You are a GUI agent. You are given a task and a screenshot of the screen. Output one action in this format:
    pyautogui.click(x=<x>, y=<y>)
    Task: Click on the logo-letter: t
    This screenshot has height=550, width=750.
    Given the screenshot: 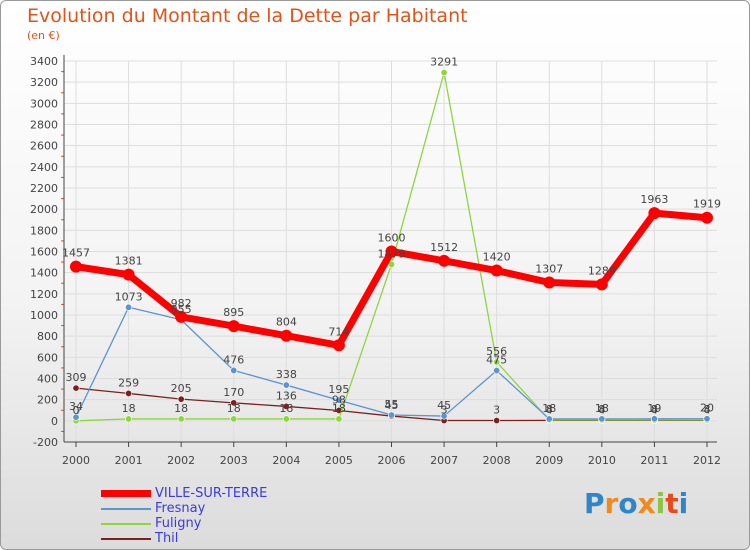 What is the action you would take?
    pyautogui.click(x=672, y=503)
    